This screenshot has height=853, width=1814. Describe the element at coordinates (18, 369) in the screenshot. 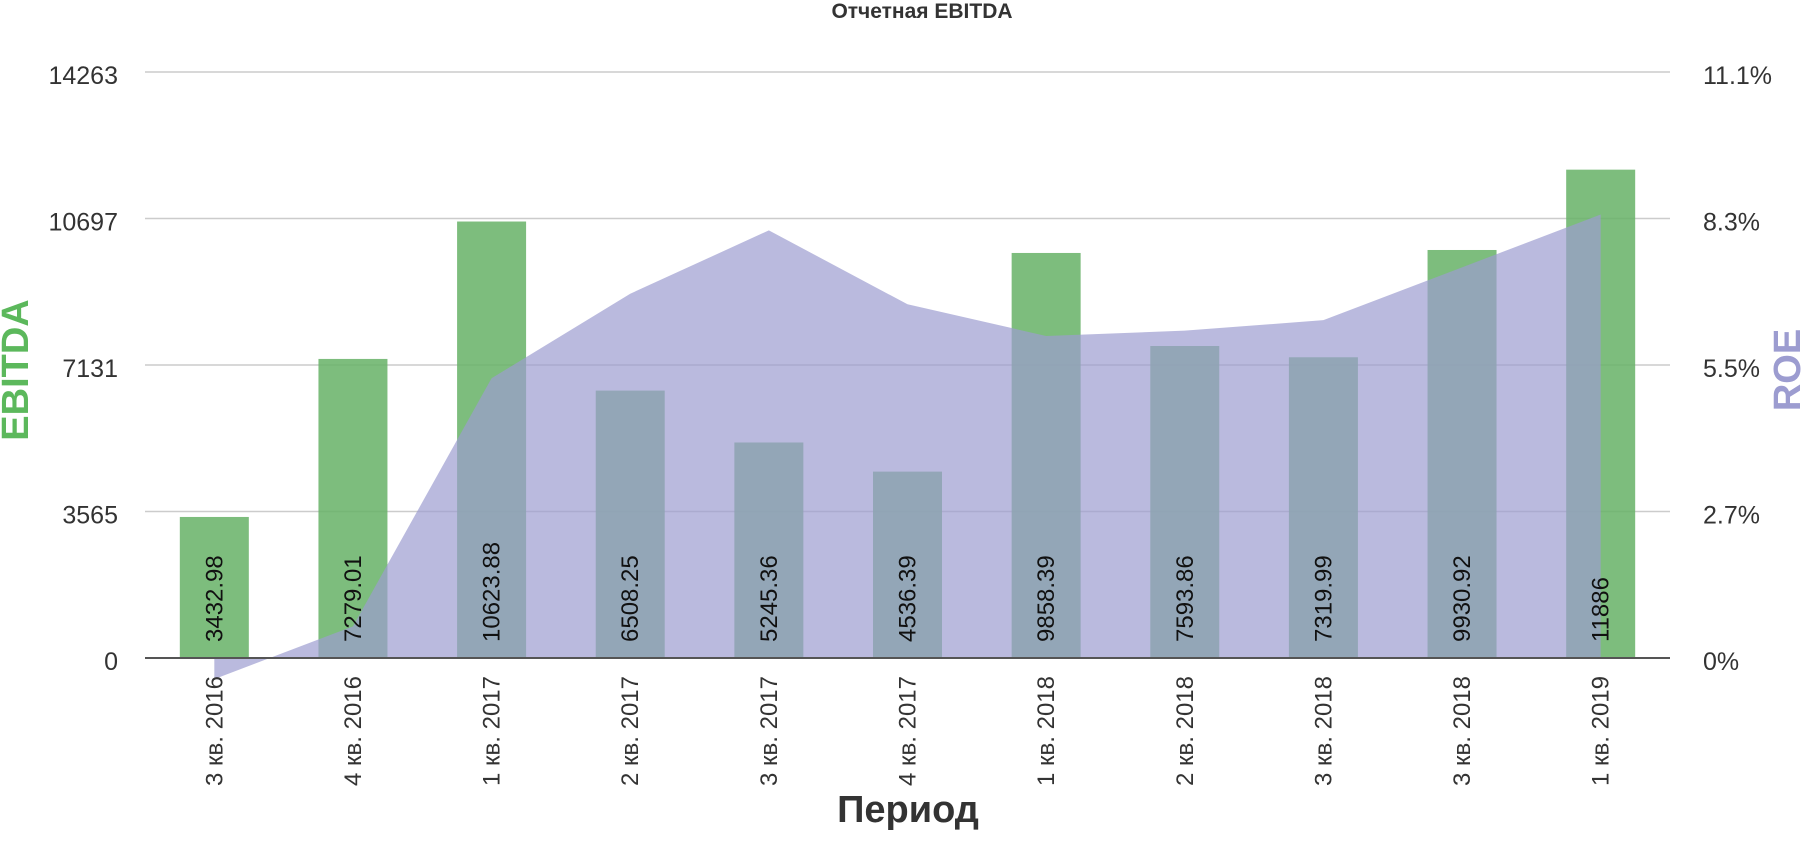

I see `y-axis-title: EBITDA` at that location.